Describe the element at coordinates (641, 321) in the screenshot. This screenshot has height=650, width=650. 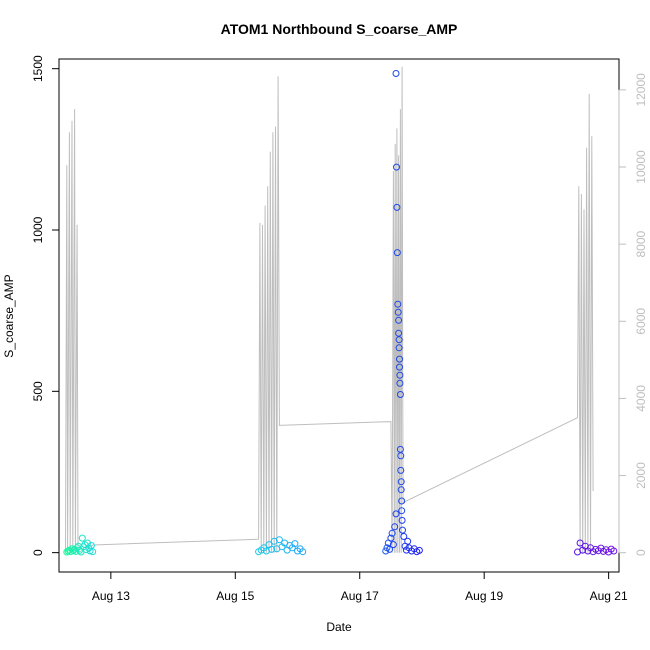
I see `y-right-tick-label: 6000` at that location.